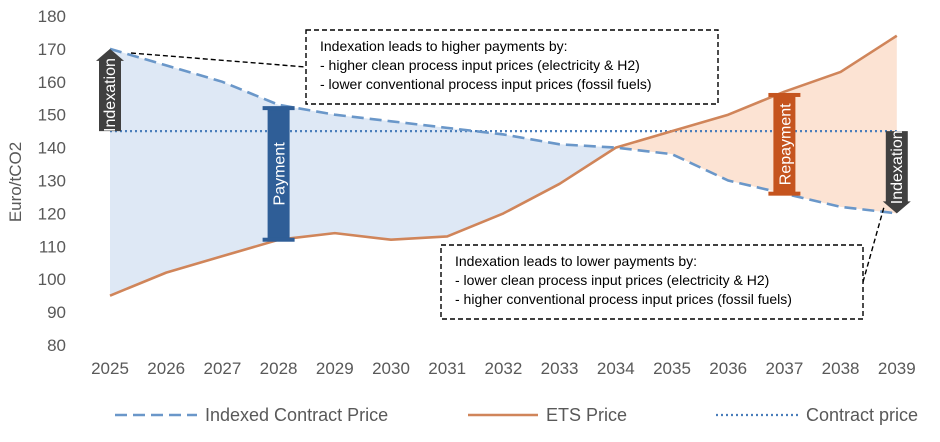  I want to click on x-tick-label: 2031, so click(447, 368).